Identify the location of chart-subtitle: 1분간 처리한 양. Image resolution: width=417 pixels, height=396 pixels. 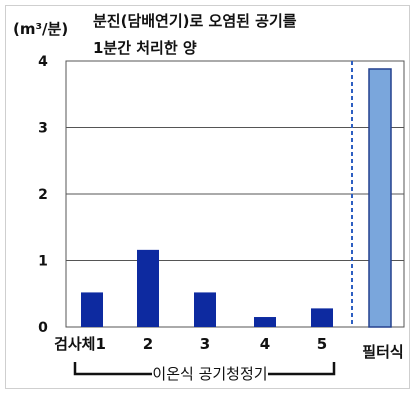
(145, 48).